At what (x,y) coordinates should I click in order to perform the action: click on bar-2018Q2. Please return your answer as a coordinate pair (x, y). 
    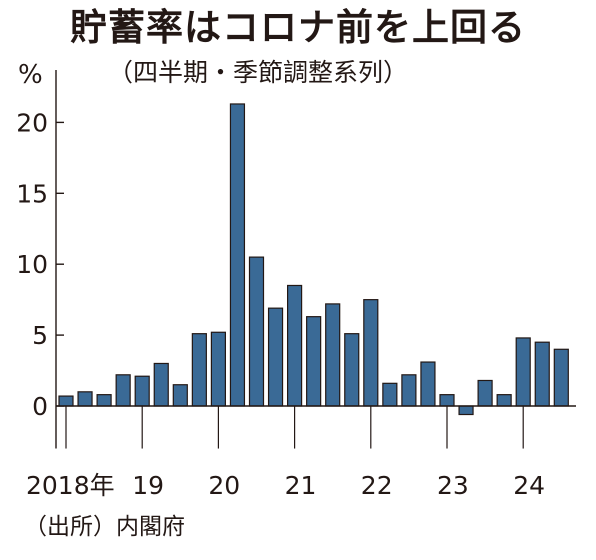
    Looking at the image, I should click on (85, 399).